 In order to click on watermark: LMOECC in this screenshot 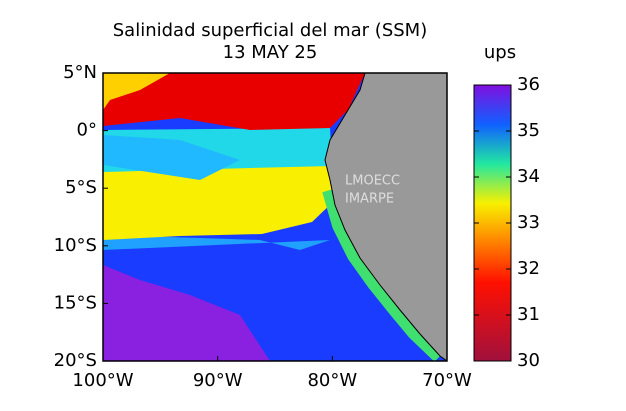, I will do `click(372, 181)`.